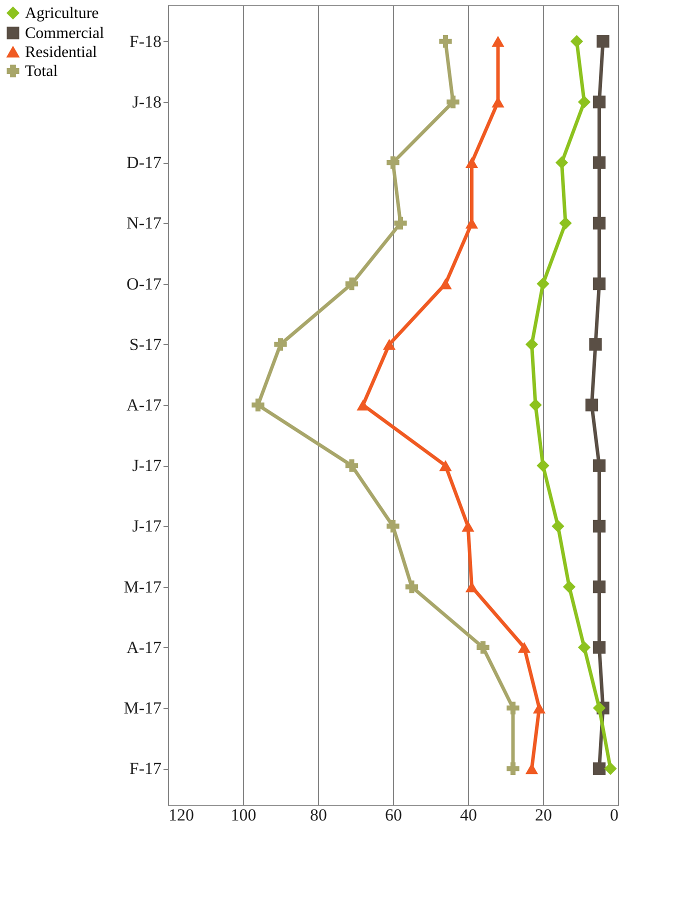 The width and height of the screenshot is (688, 909). I want to click on legend-label: Commercial, so click(65, 33).